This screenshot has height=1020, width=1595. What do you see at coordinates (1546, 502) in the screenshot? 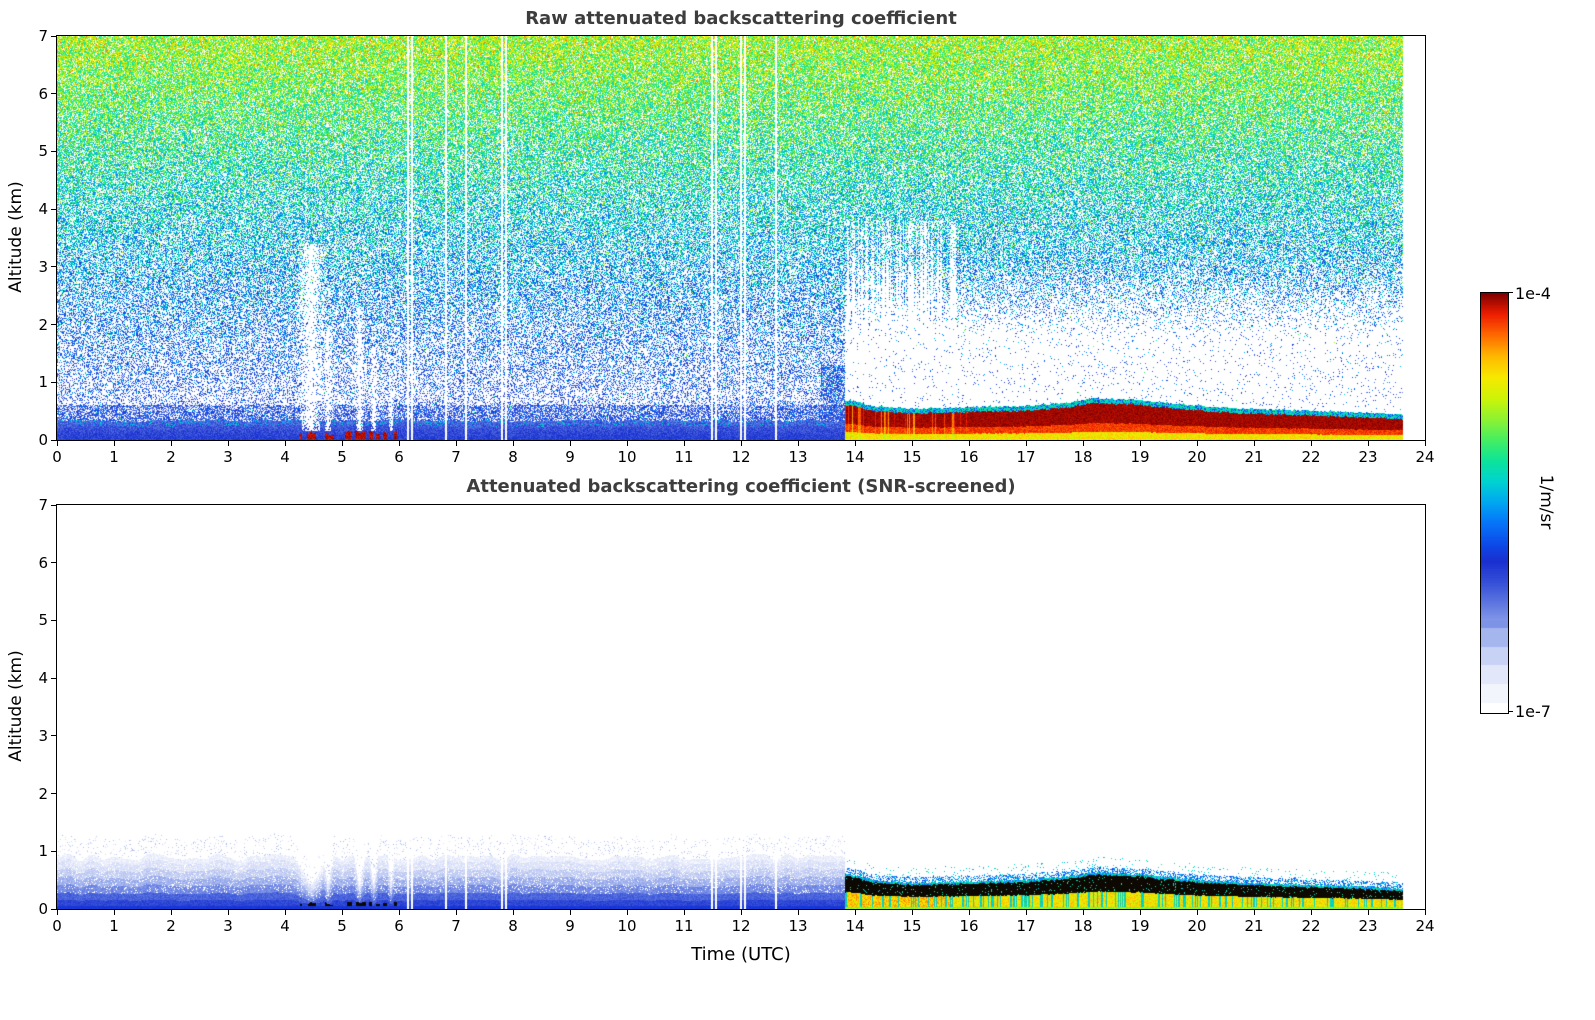
I see `colorbar-unit-label: 1/m/sr` at bounding box center [1546, 502].